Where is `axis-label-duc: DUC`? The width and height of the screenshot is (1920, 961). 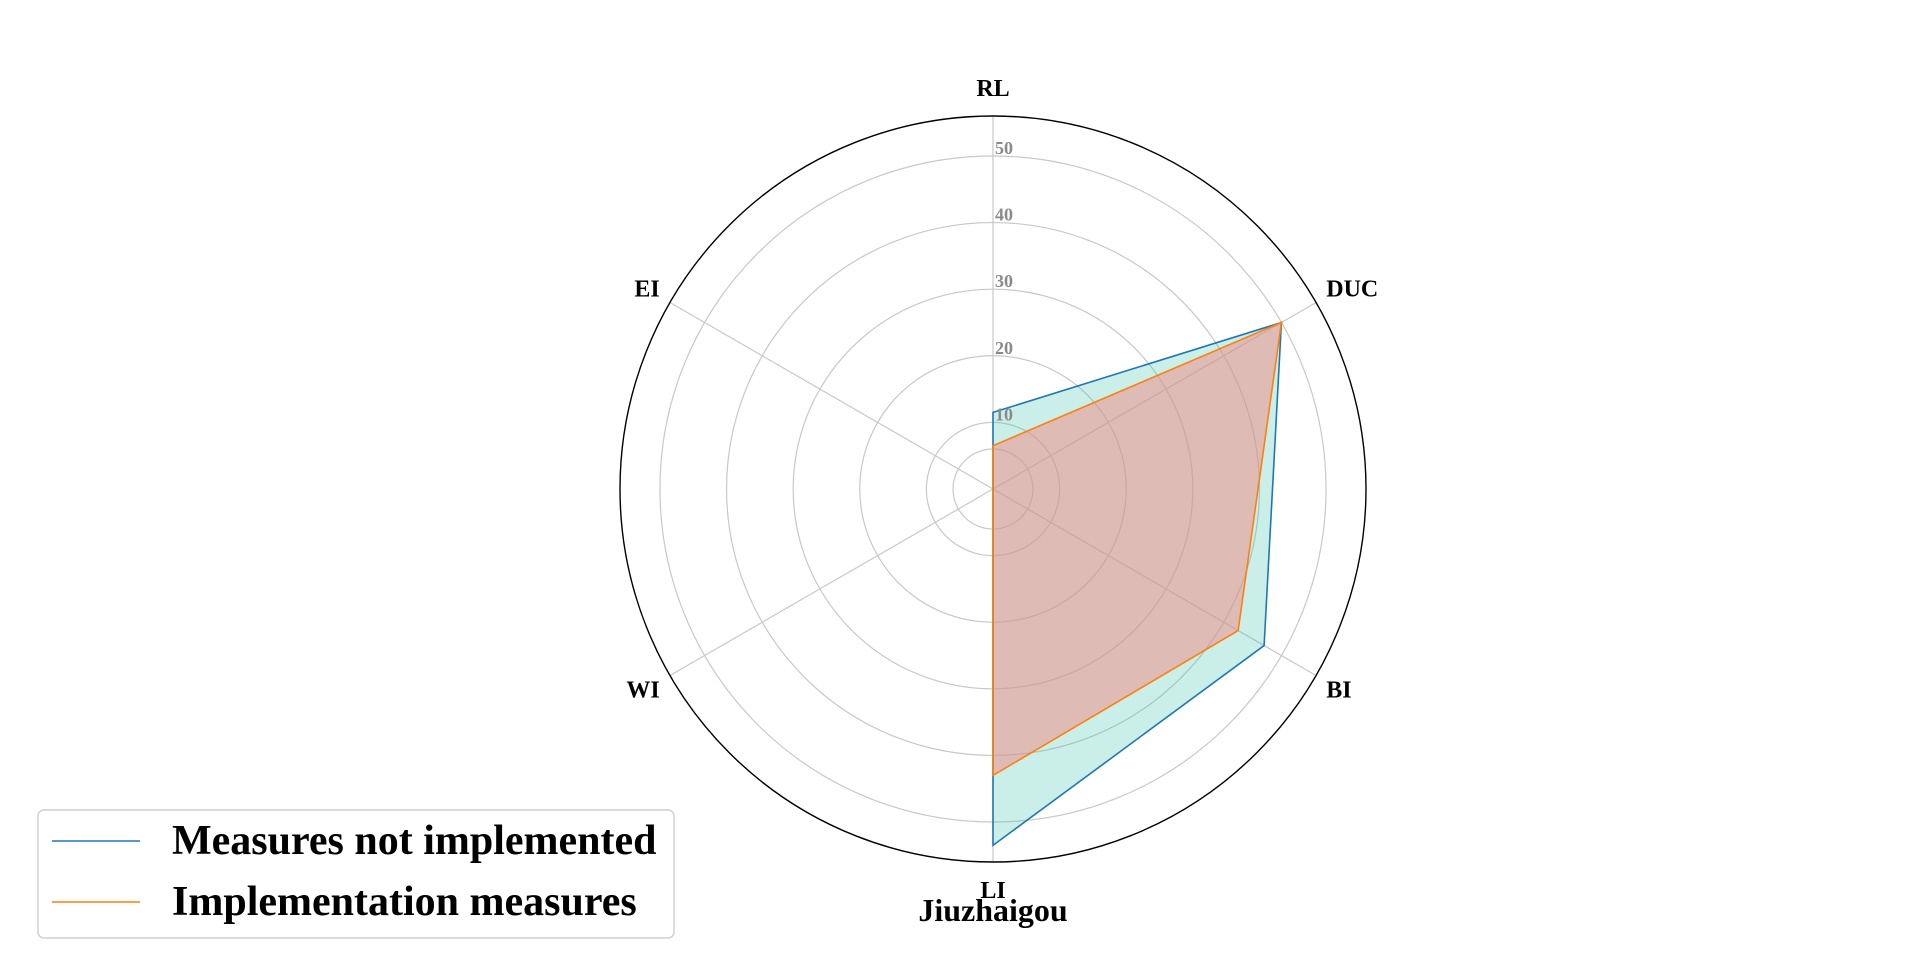
axis-label-duc: DUC is located at coordinates (1352, 290).